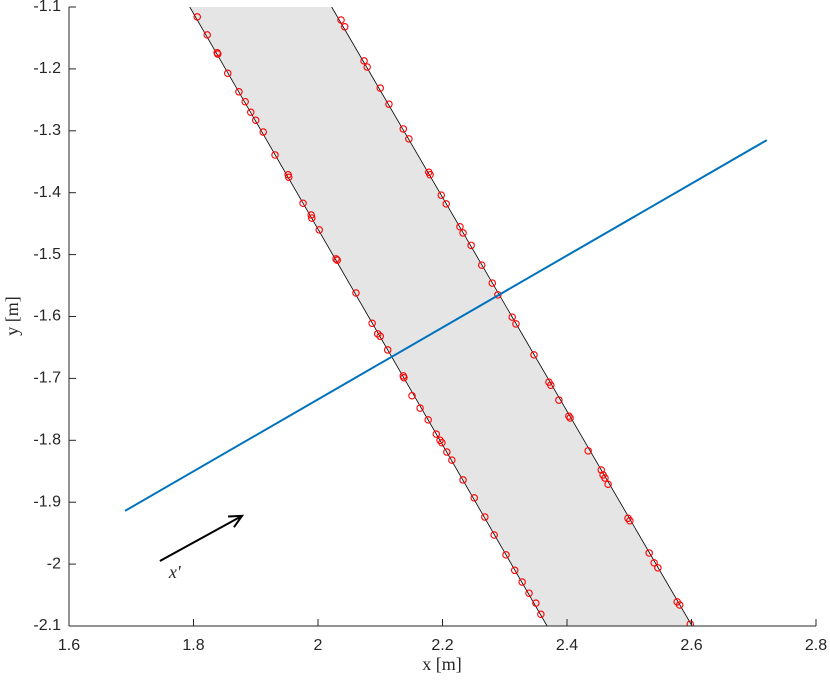  Describe the element at coordinates (47, 378) in the screenshot. I see `y-tick-label: -1.7` at that location.